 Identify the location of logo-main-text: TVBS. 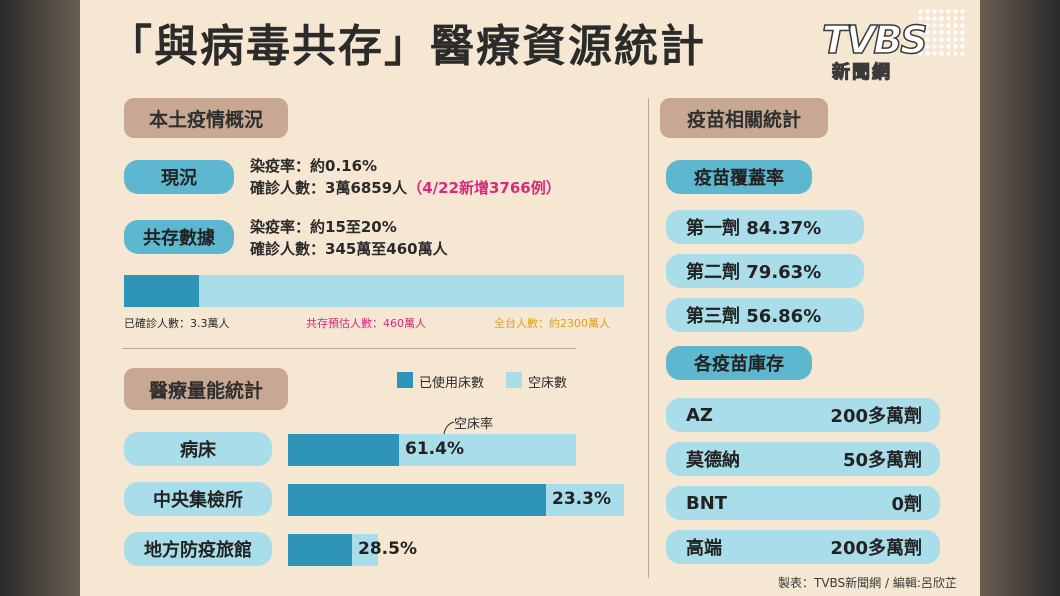
(874, 40).